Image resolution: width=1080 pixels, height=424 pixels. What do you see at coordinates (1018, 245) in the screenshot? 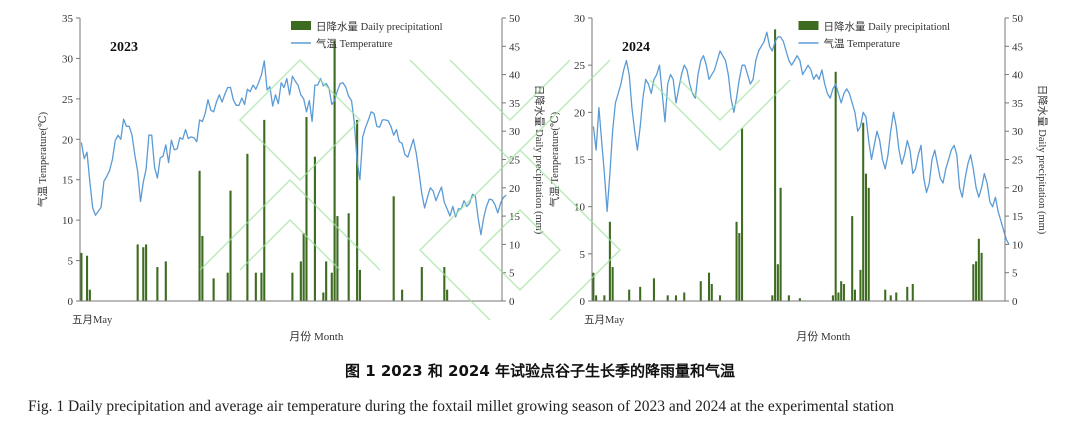
I see `right-axis-tick-label: 10` at bounding box center [1018, 245].